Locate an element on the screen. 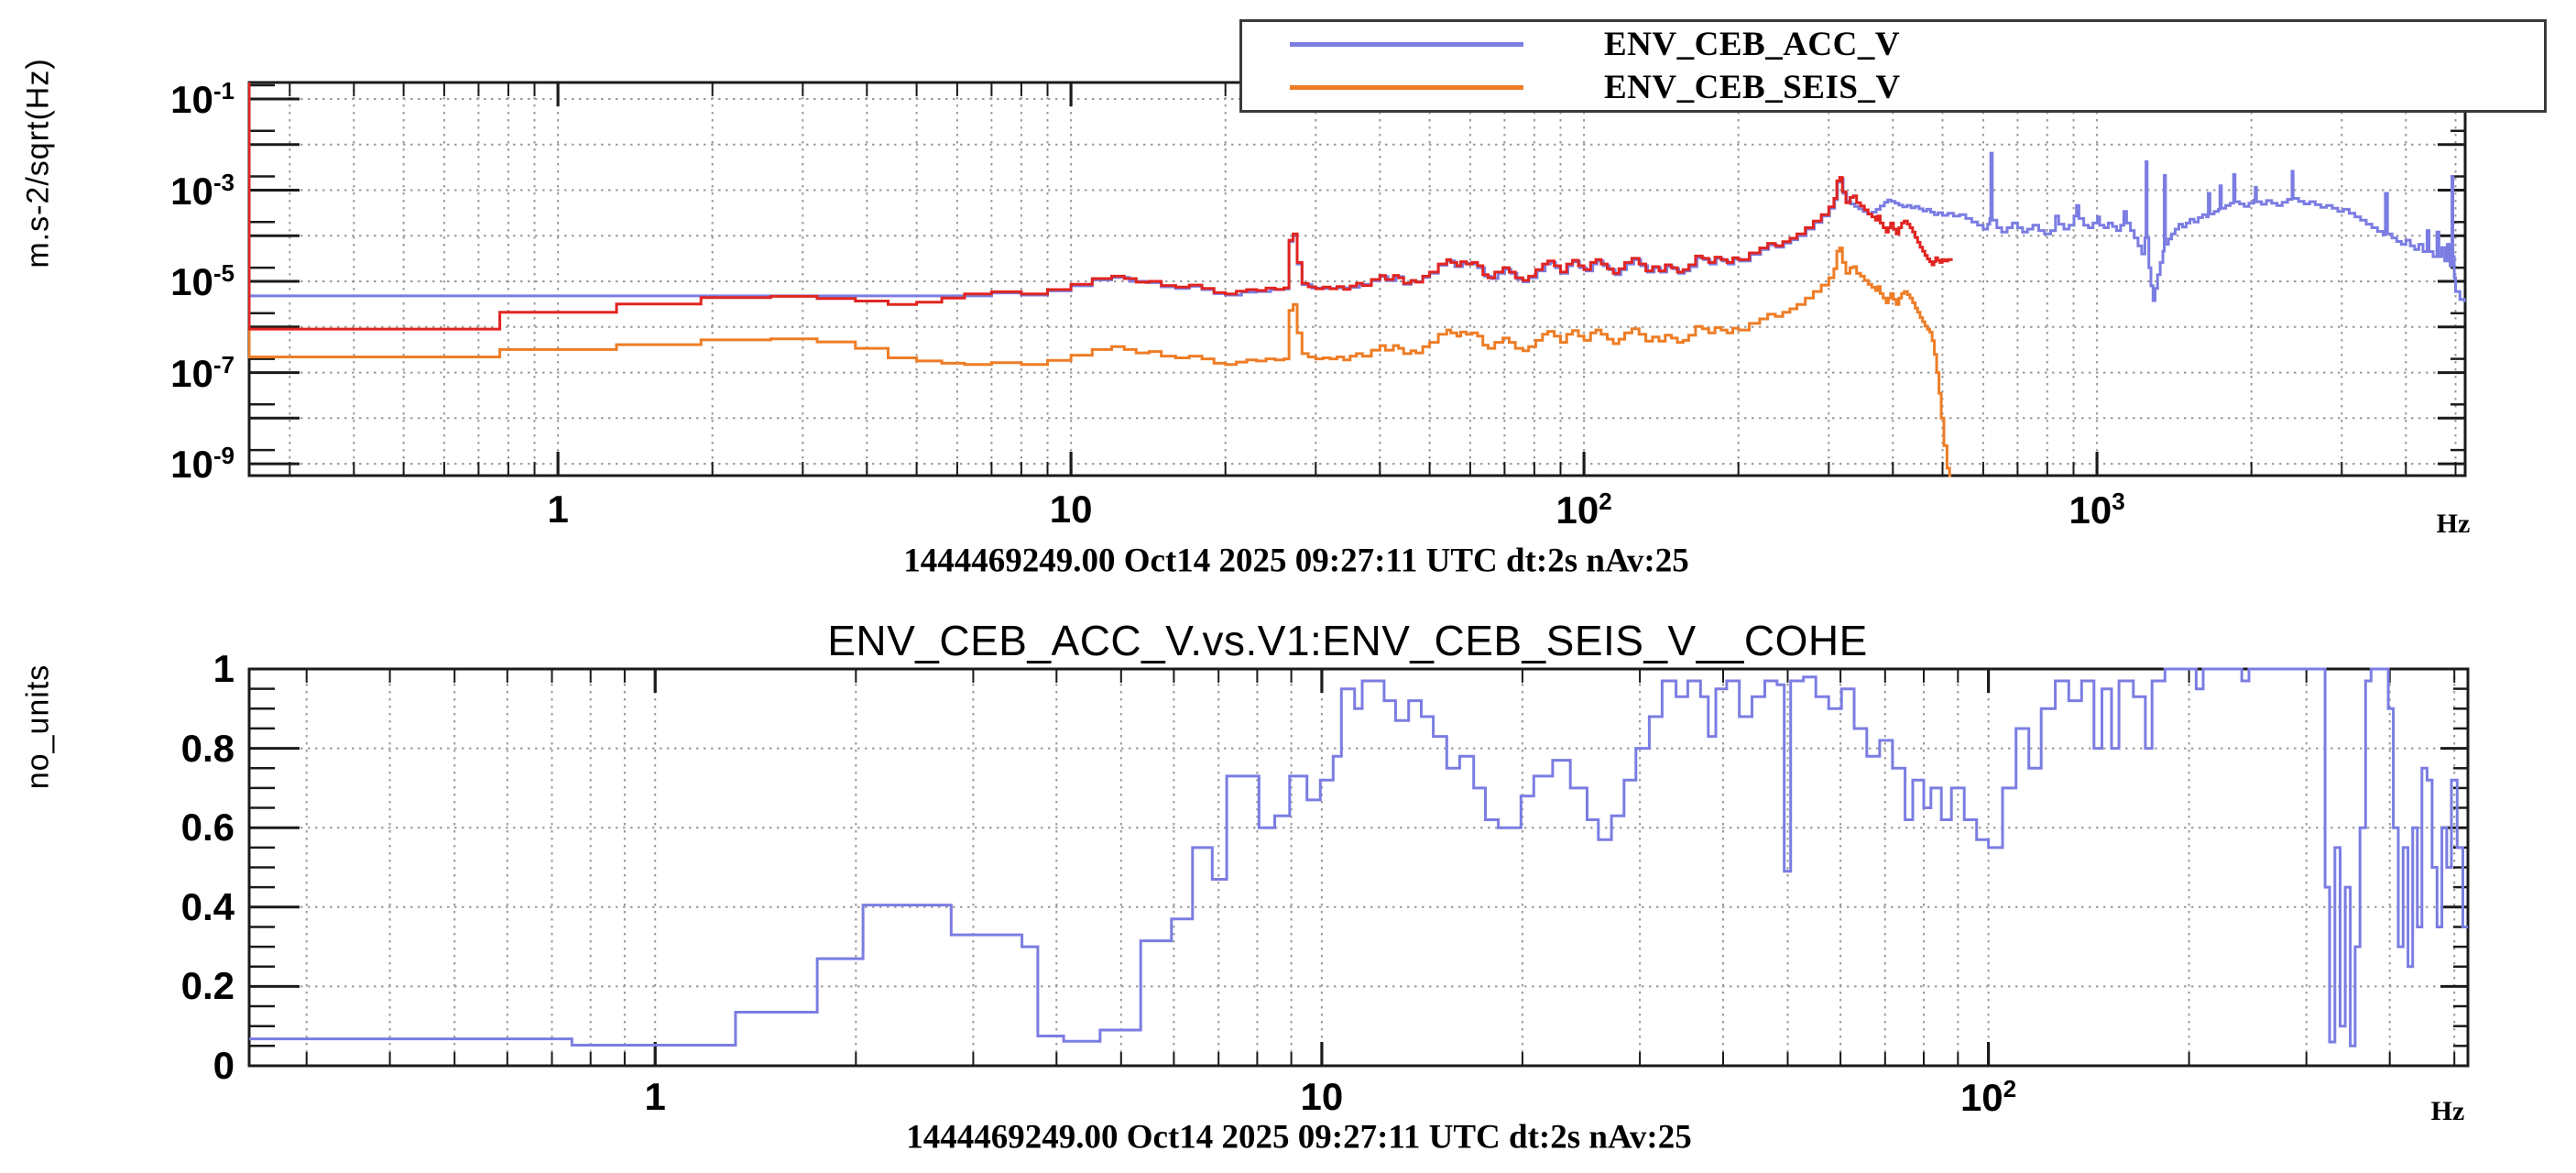 The width and height of the screenshot is (2576, 1173). legend-label-acc: ENV_CEB_ACC_V is located at coordinates (1753, 45).